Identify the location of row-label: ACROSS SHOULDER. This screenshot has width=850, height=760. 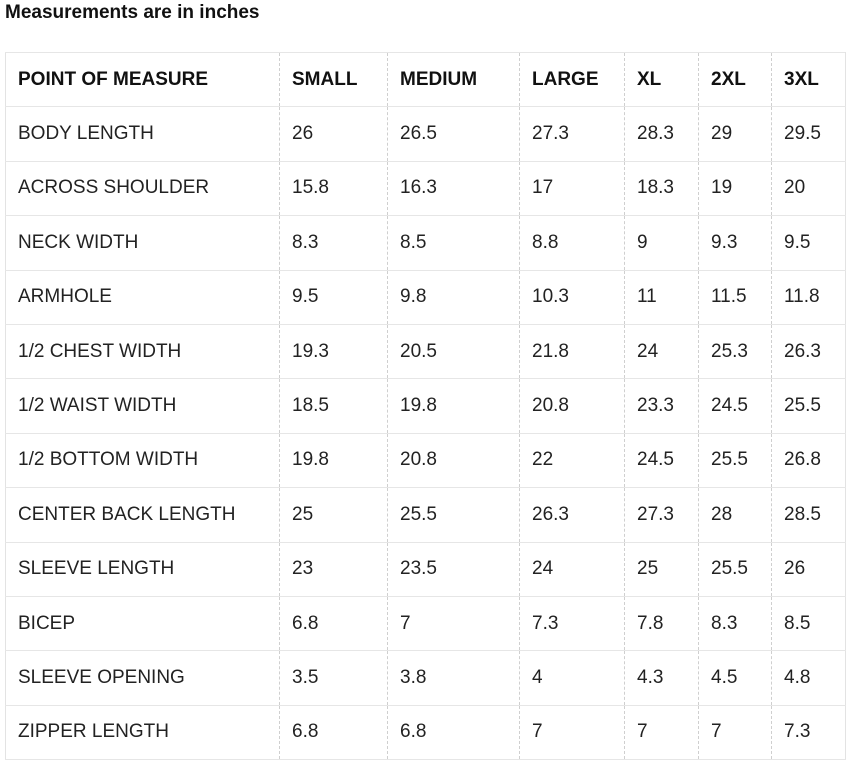
(142, 188).